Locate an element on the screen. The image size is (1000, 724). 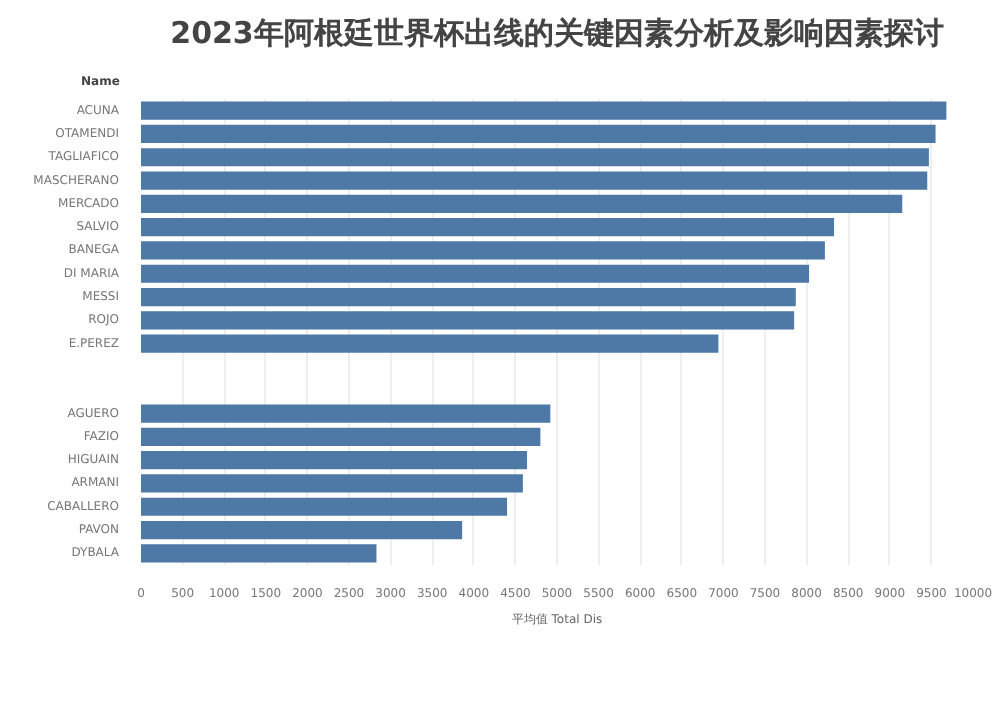
chart-title: 2023年阿根廷世界杯出线的关键因素分析及影响因素探讨 is located at coordinates (557, 33).